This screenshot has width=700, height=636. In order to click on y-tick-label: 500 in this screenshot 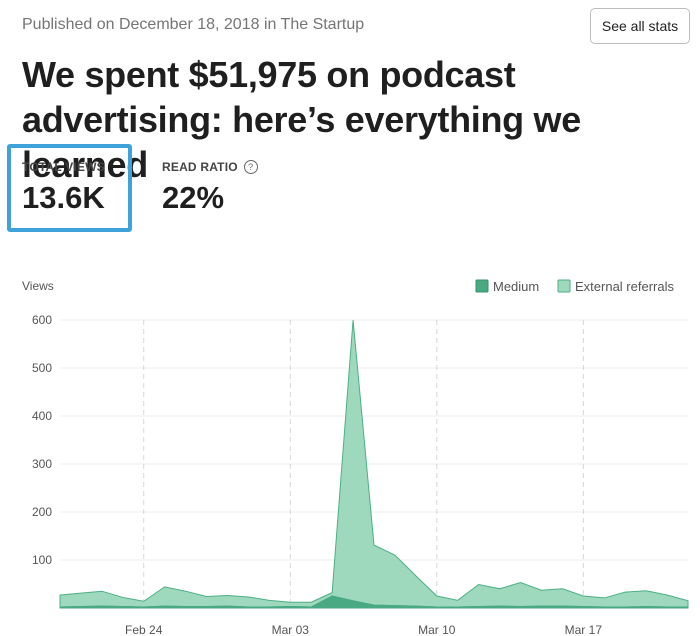, I will do `click(42, 368)`.